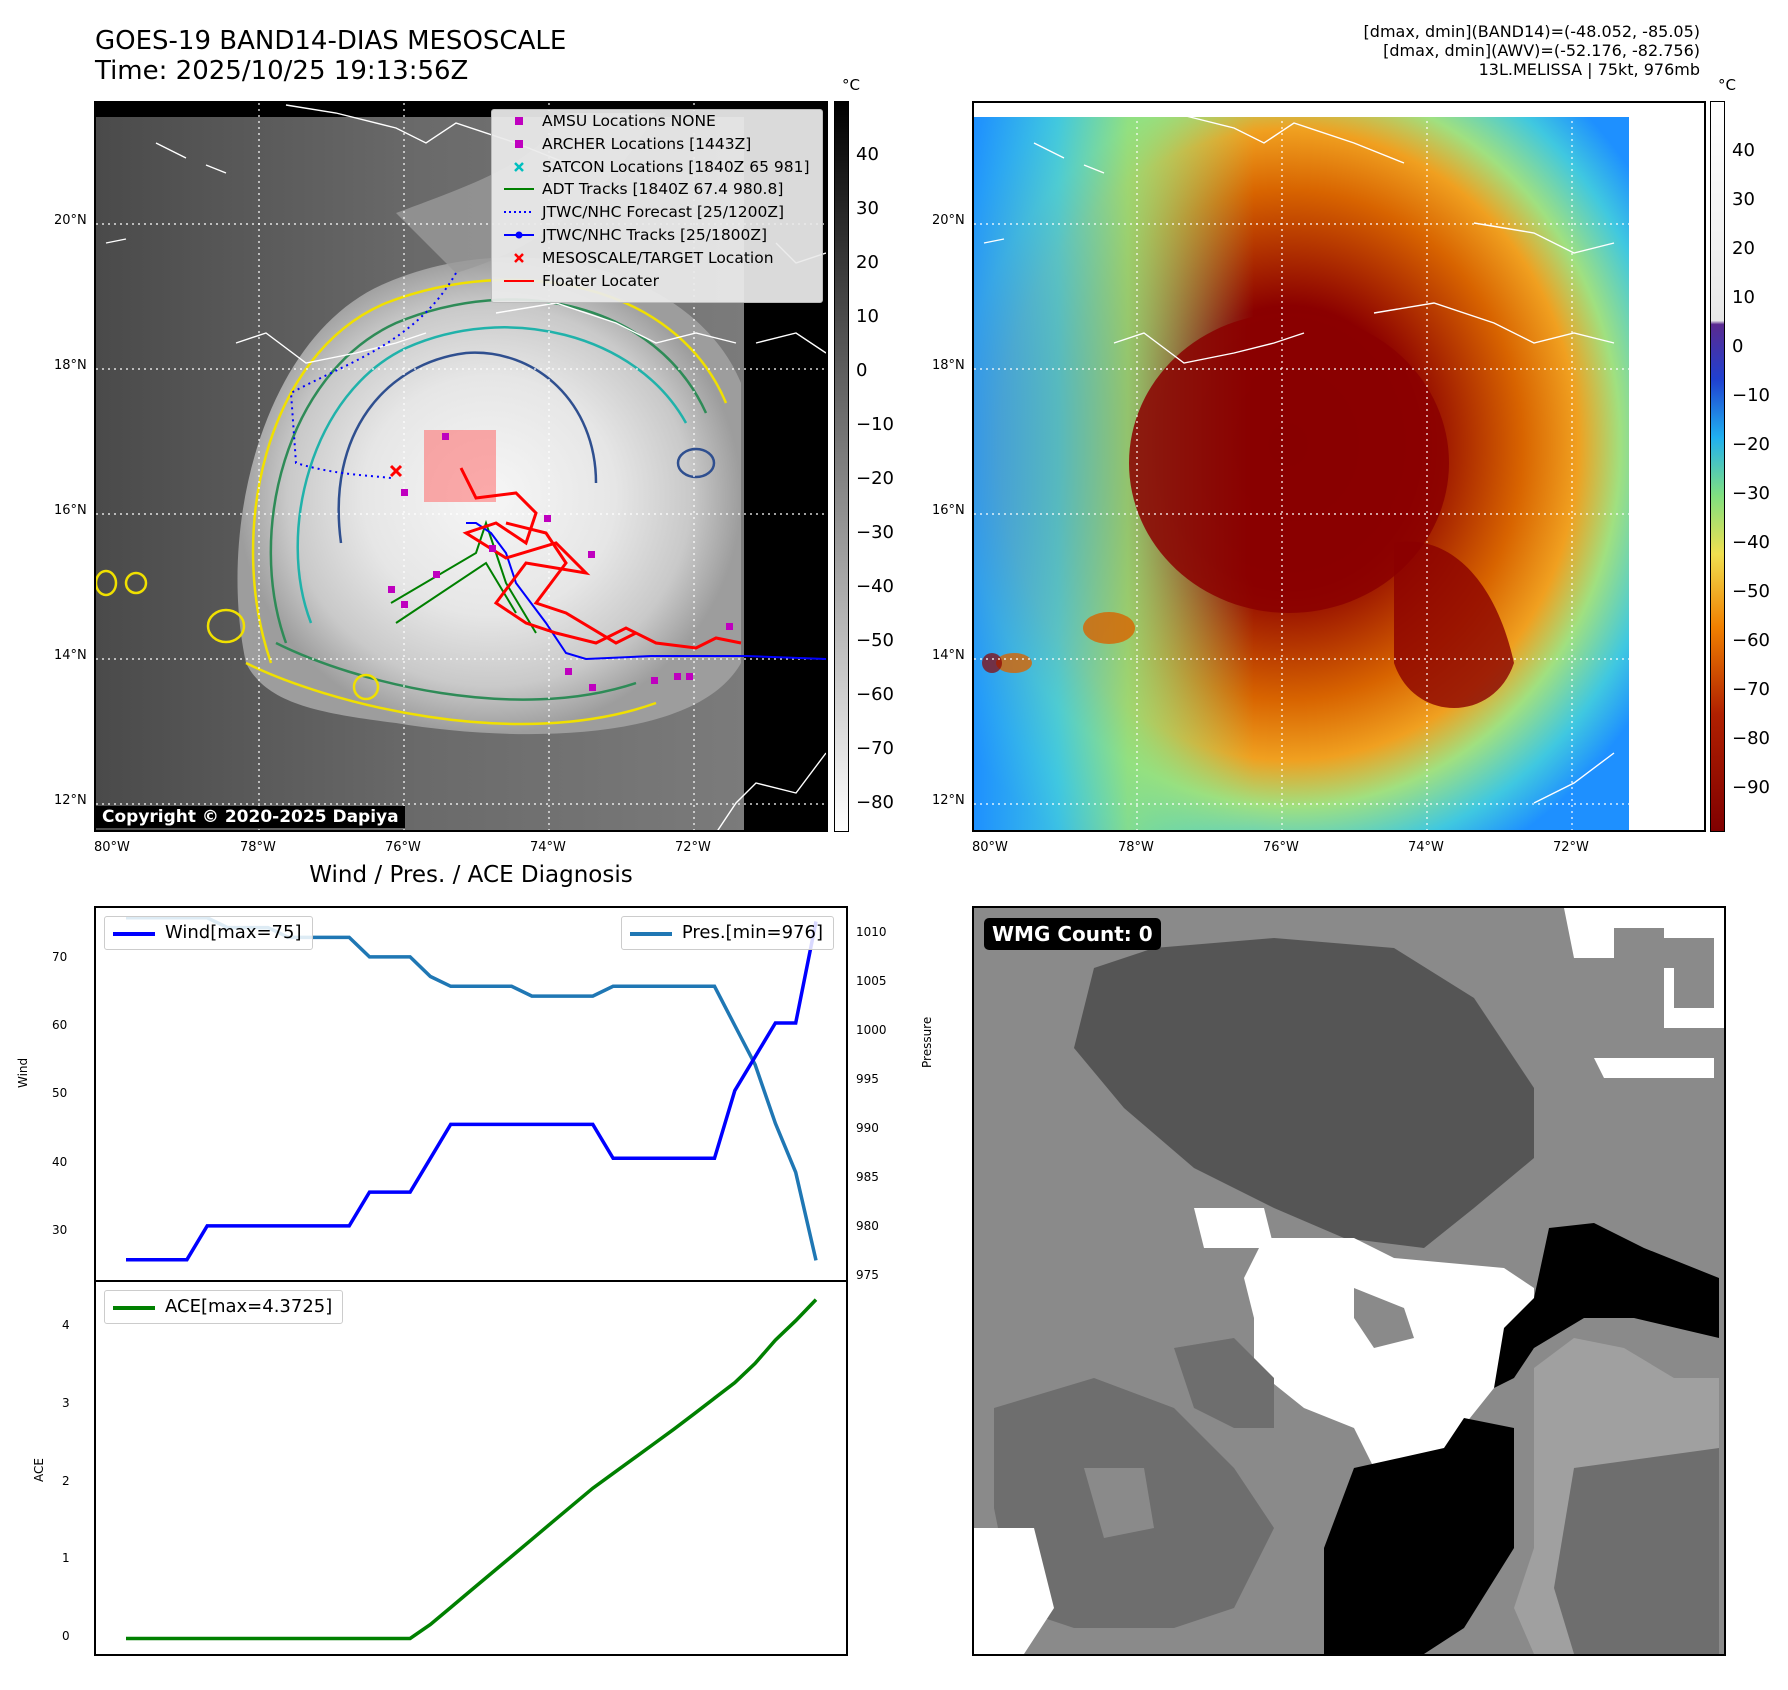 This screenshot has width=1788, height=1690. What do you see at coordinates (66, 1481) in the screenshot?
I see `ace-tick-2: 2` at bounding box center [66, 1481].